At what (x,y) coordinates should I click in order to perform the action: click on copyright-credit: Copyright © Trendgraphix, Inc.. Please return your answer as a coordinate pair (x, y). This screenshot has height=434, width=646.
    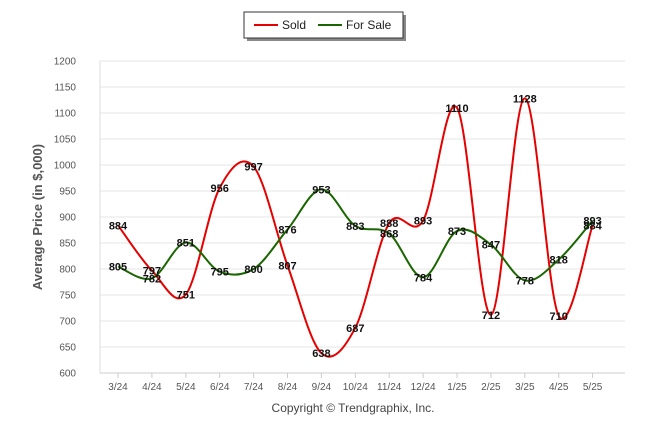
    Looking at the image, I should click on (353, 408).